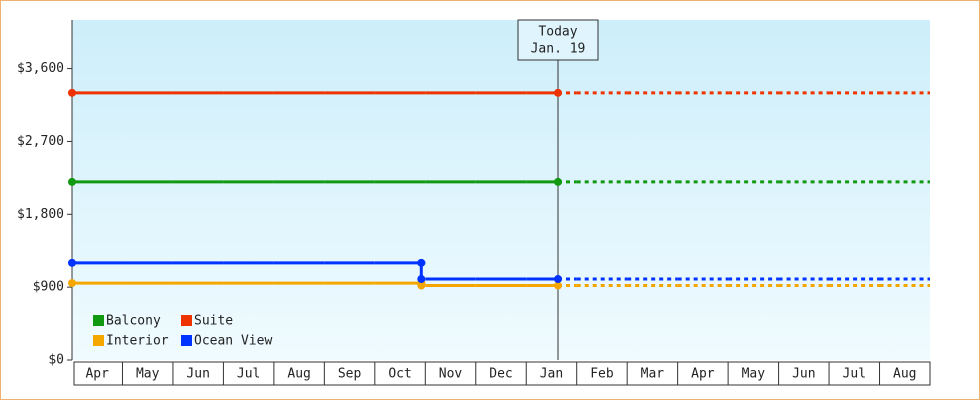  Describe the element at coordinates (653, 374) in the screenshot. I see `x-tick-label: Mar` at that location.